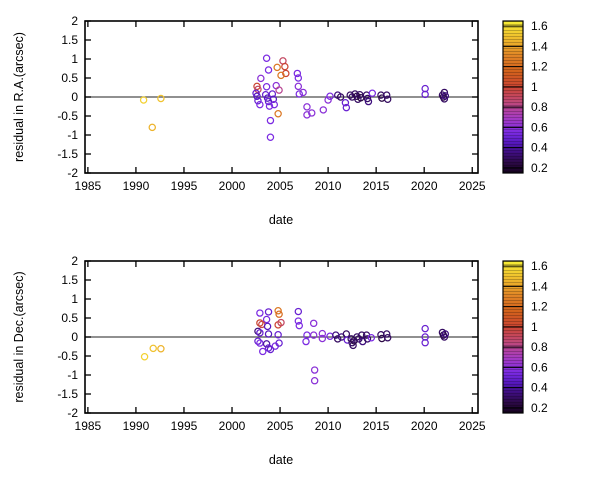 The height and width of the screenshot is (480, 600). I want to click on y-tick-label: 2, so click(74, 21).